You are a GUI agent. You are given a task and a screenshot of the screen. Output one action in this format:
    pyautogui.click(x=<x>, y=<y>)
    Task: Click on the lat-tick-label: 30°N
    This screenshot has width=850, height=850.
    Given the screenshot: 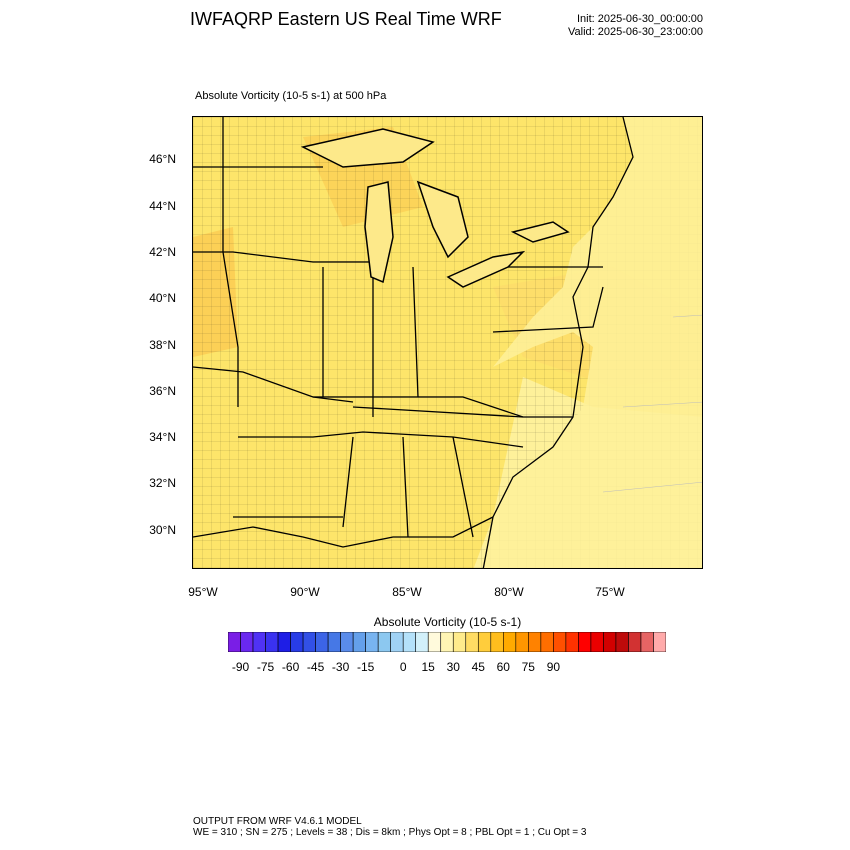 What is the action you would take?
    pyautogui.click(x=162, y=530)
    